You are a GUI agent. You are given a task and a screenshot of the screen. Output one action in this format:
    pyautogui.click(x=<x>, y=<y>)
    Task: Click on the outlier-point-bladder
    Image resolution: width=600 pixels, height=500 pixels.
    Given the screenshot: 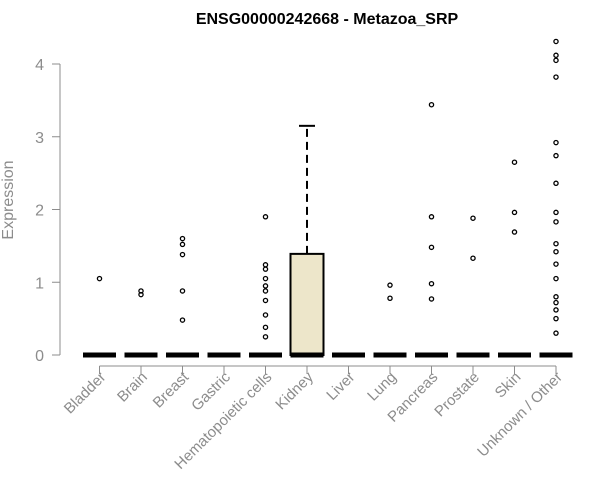 What is the action you would take?
    pyautogui.click(x=99, y=278)
    